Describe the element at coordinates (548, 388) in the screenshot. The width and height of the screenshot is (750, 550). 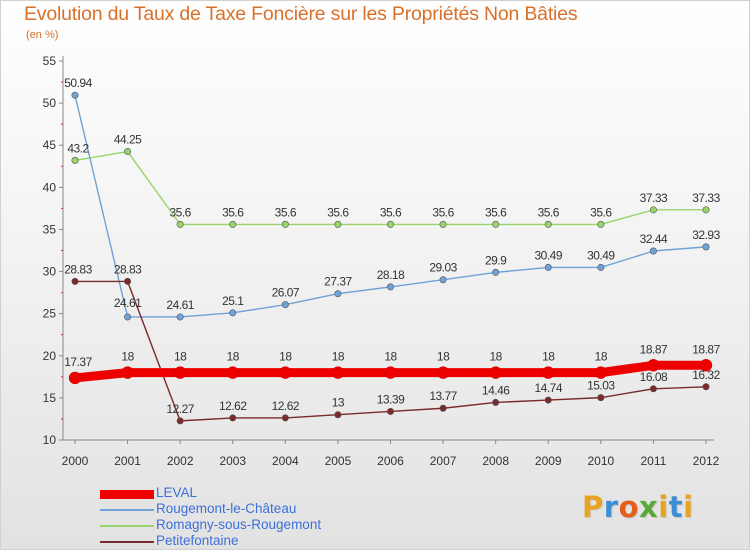
I see `data-label: 14.74` at that location.